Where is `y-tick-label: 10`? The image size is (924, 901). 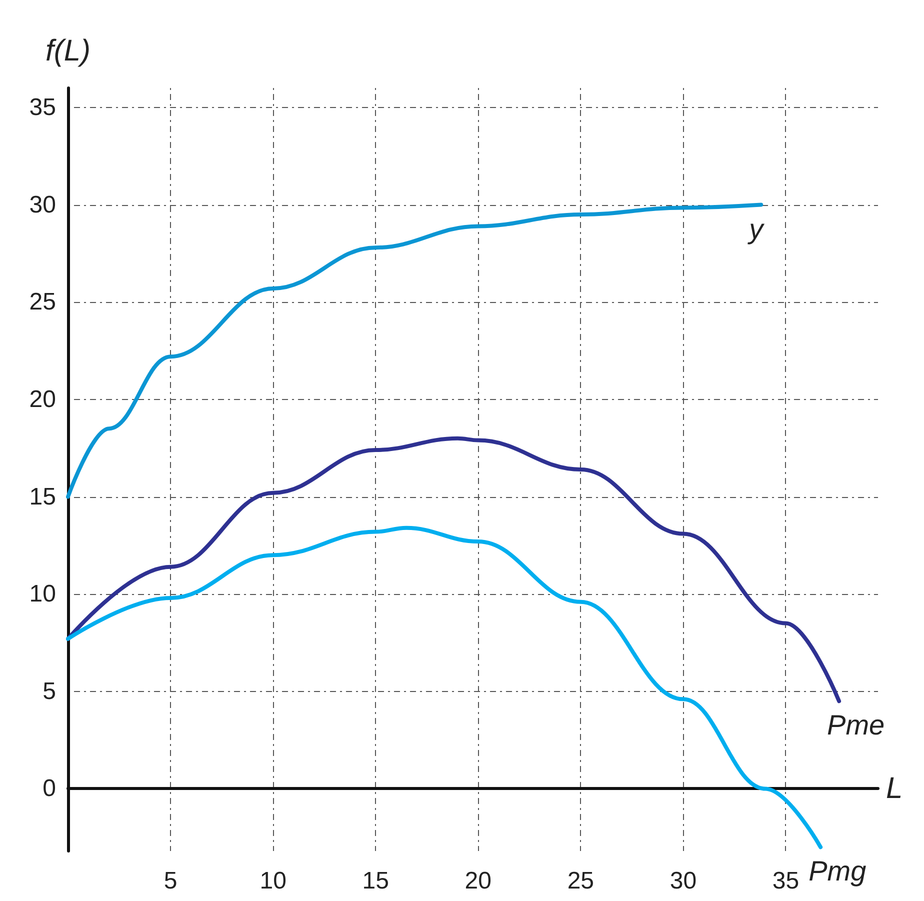 y-tick-label: 10 is located at coordinates (42, 594).